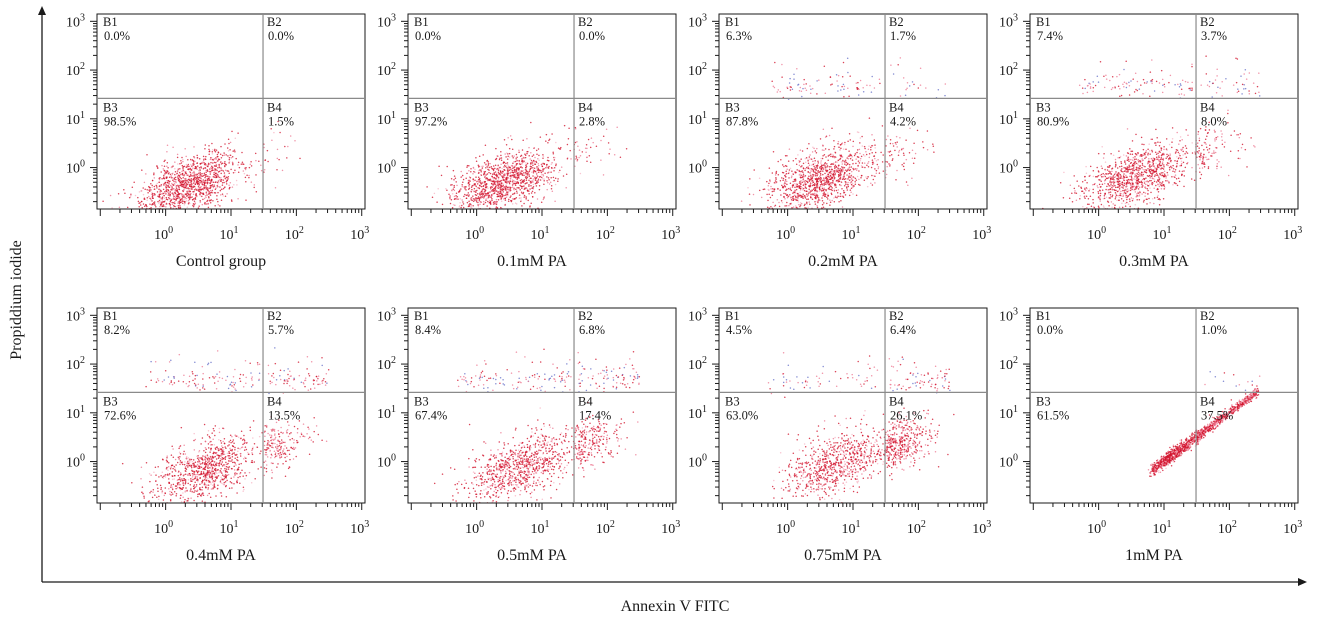  What do you see at coordinates (221, 261) in the screenshot?
I see `panel-caption: Control group` at bounding box center [221, 261].